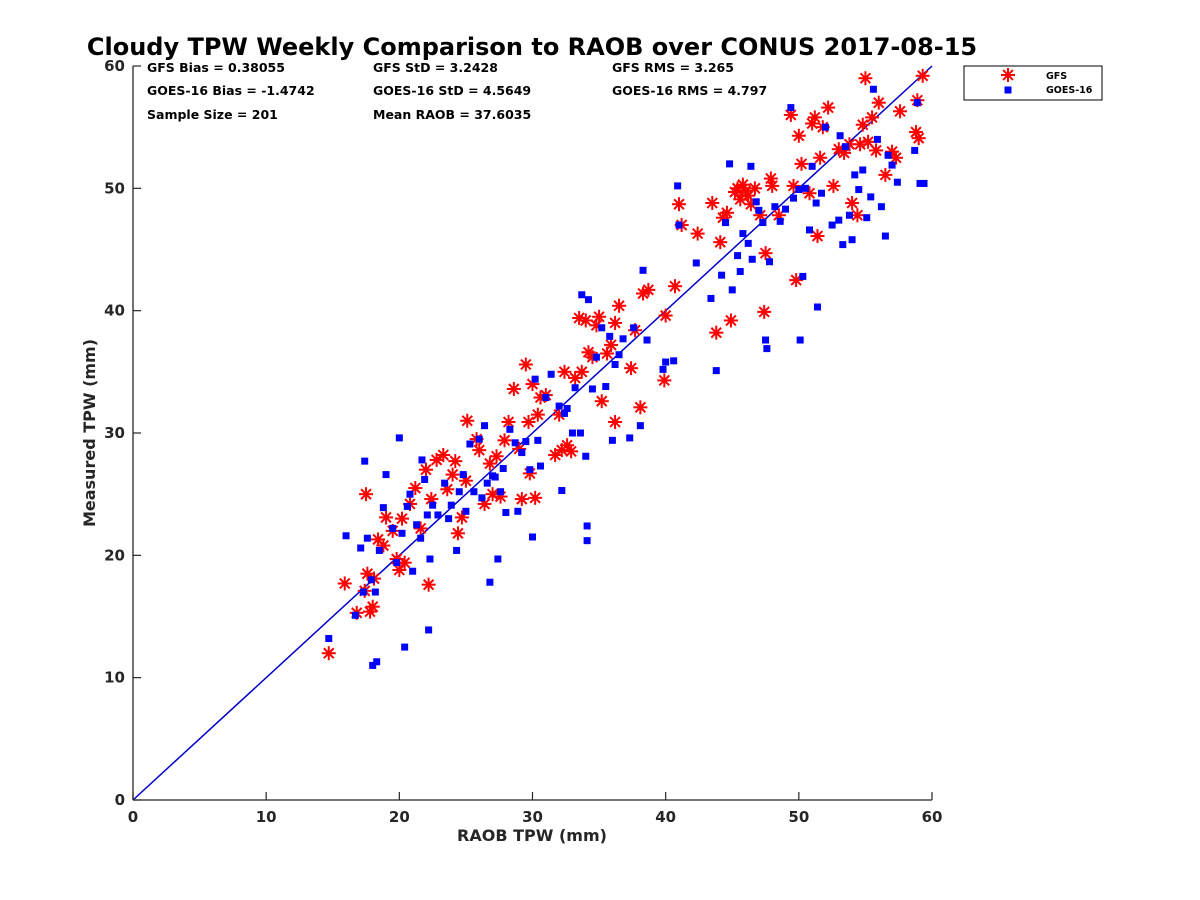 The height and width of the screenshot is (900, 1200). Describe the element at coordinates (1056, 76) in the screenshot. I see `legend-label-gfs: GFS` at that location.